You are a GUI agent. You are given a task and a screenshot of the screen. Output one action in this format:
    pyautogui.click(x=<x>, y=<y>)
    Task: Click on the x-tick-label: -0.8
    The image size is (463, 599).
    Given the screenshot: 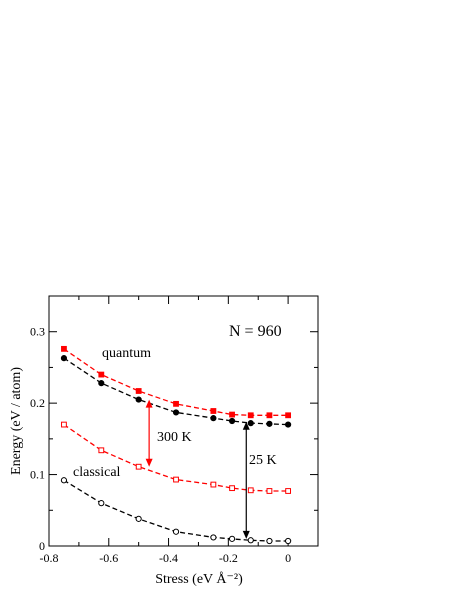 What is the action you would take?
    pyautogui.click(x=49, y=558)
    